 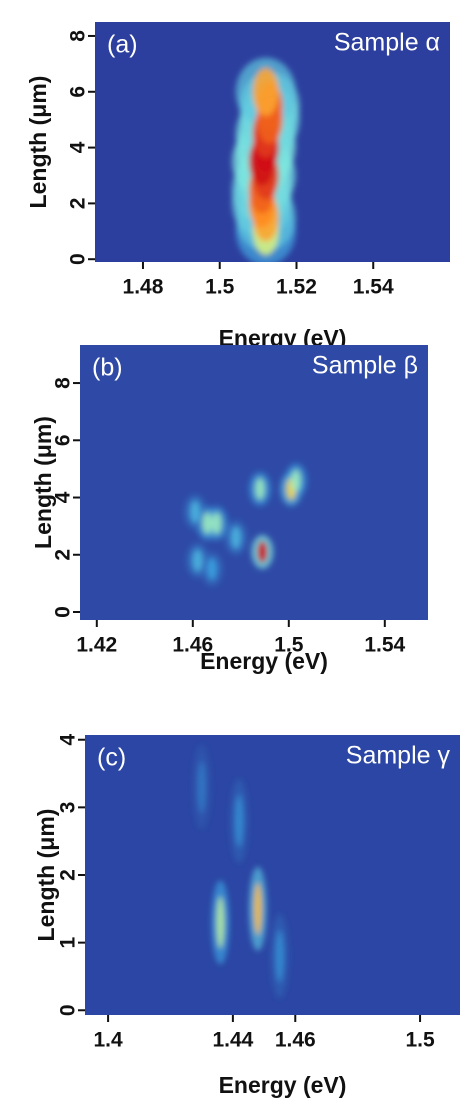 I want to click on y-tick-label: 1, so click(x=68, y=942).